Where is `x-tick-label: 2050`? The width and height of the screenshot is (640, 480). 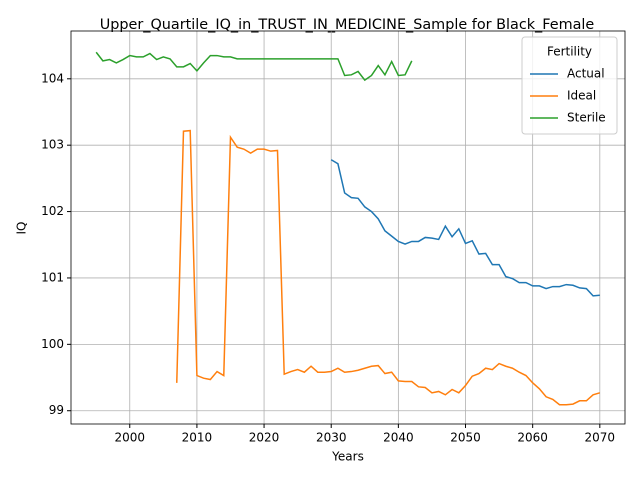 x-tick-label: 2050 is located at coordinates (465, 438).